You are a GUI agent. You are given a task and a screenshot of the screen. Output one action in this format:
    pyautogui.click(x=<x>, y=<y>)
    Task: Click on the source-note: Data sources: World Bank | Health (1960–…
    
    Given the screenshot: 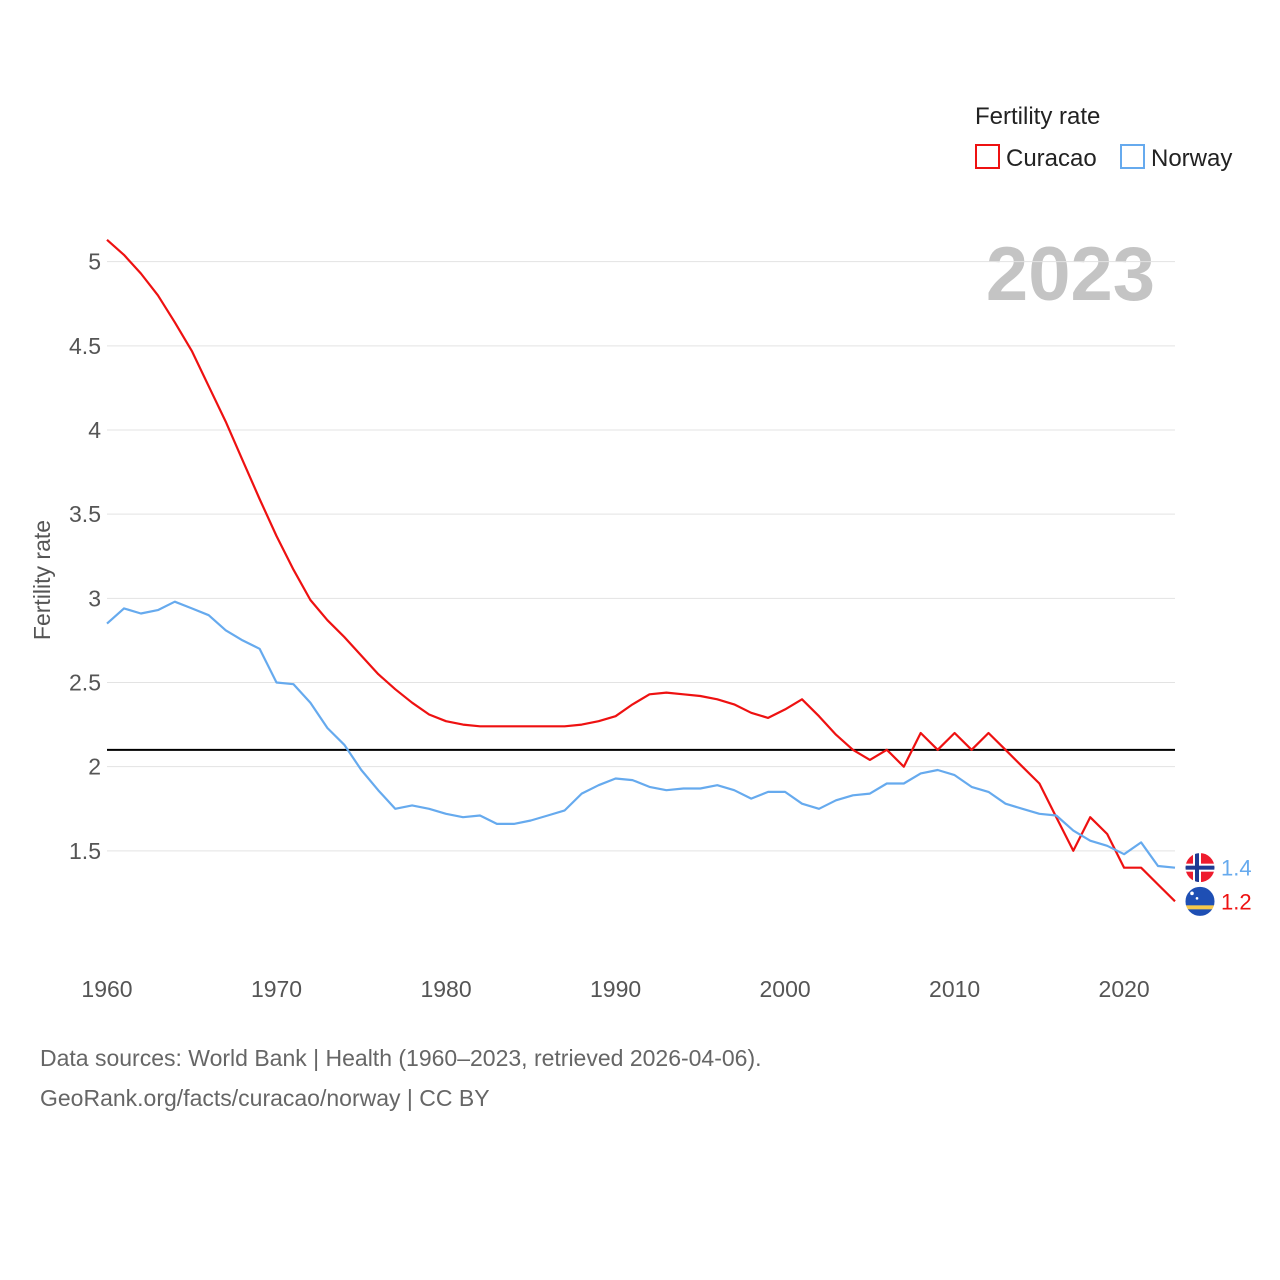 What is the action you would take?
    pyautogui.click(x=401, y=1058)
    